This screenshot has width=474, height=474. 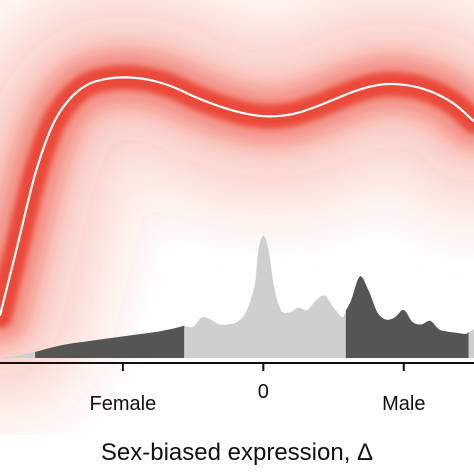 What do you see at coordinates (263, 392) in the screenshot?
I see `x-tick-label-2: 0` at bounding box center [263, 392].